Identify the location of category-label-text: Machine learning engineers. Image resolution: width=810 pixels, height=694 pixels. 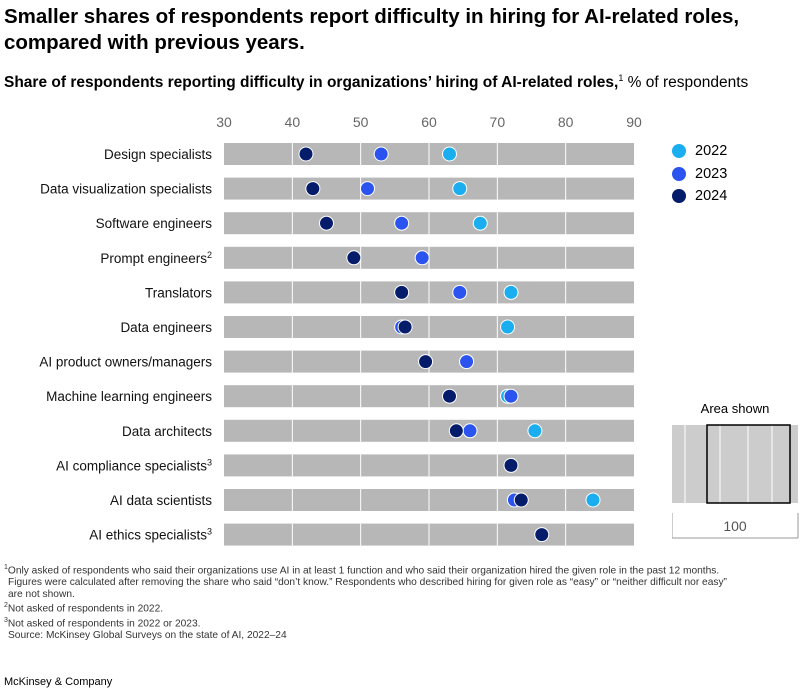
(129, 396).